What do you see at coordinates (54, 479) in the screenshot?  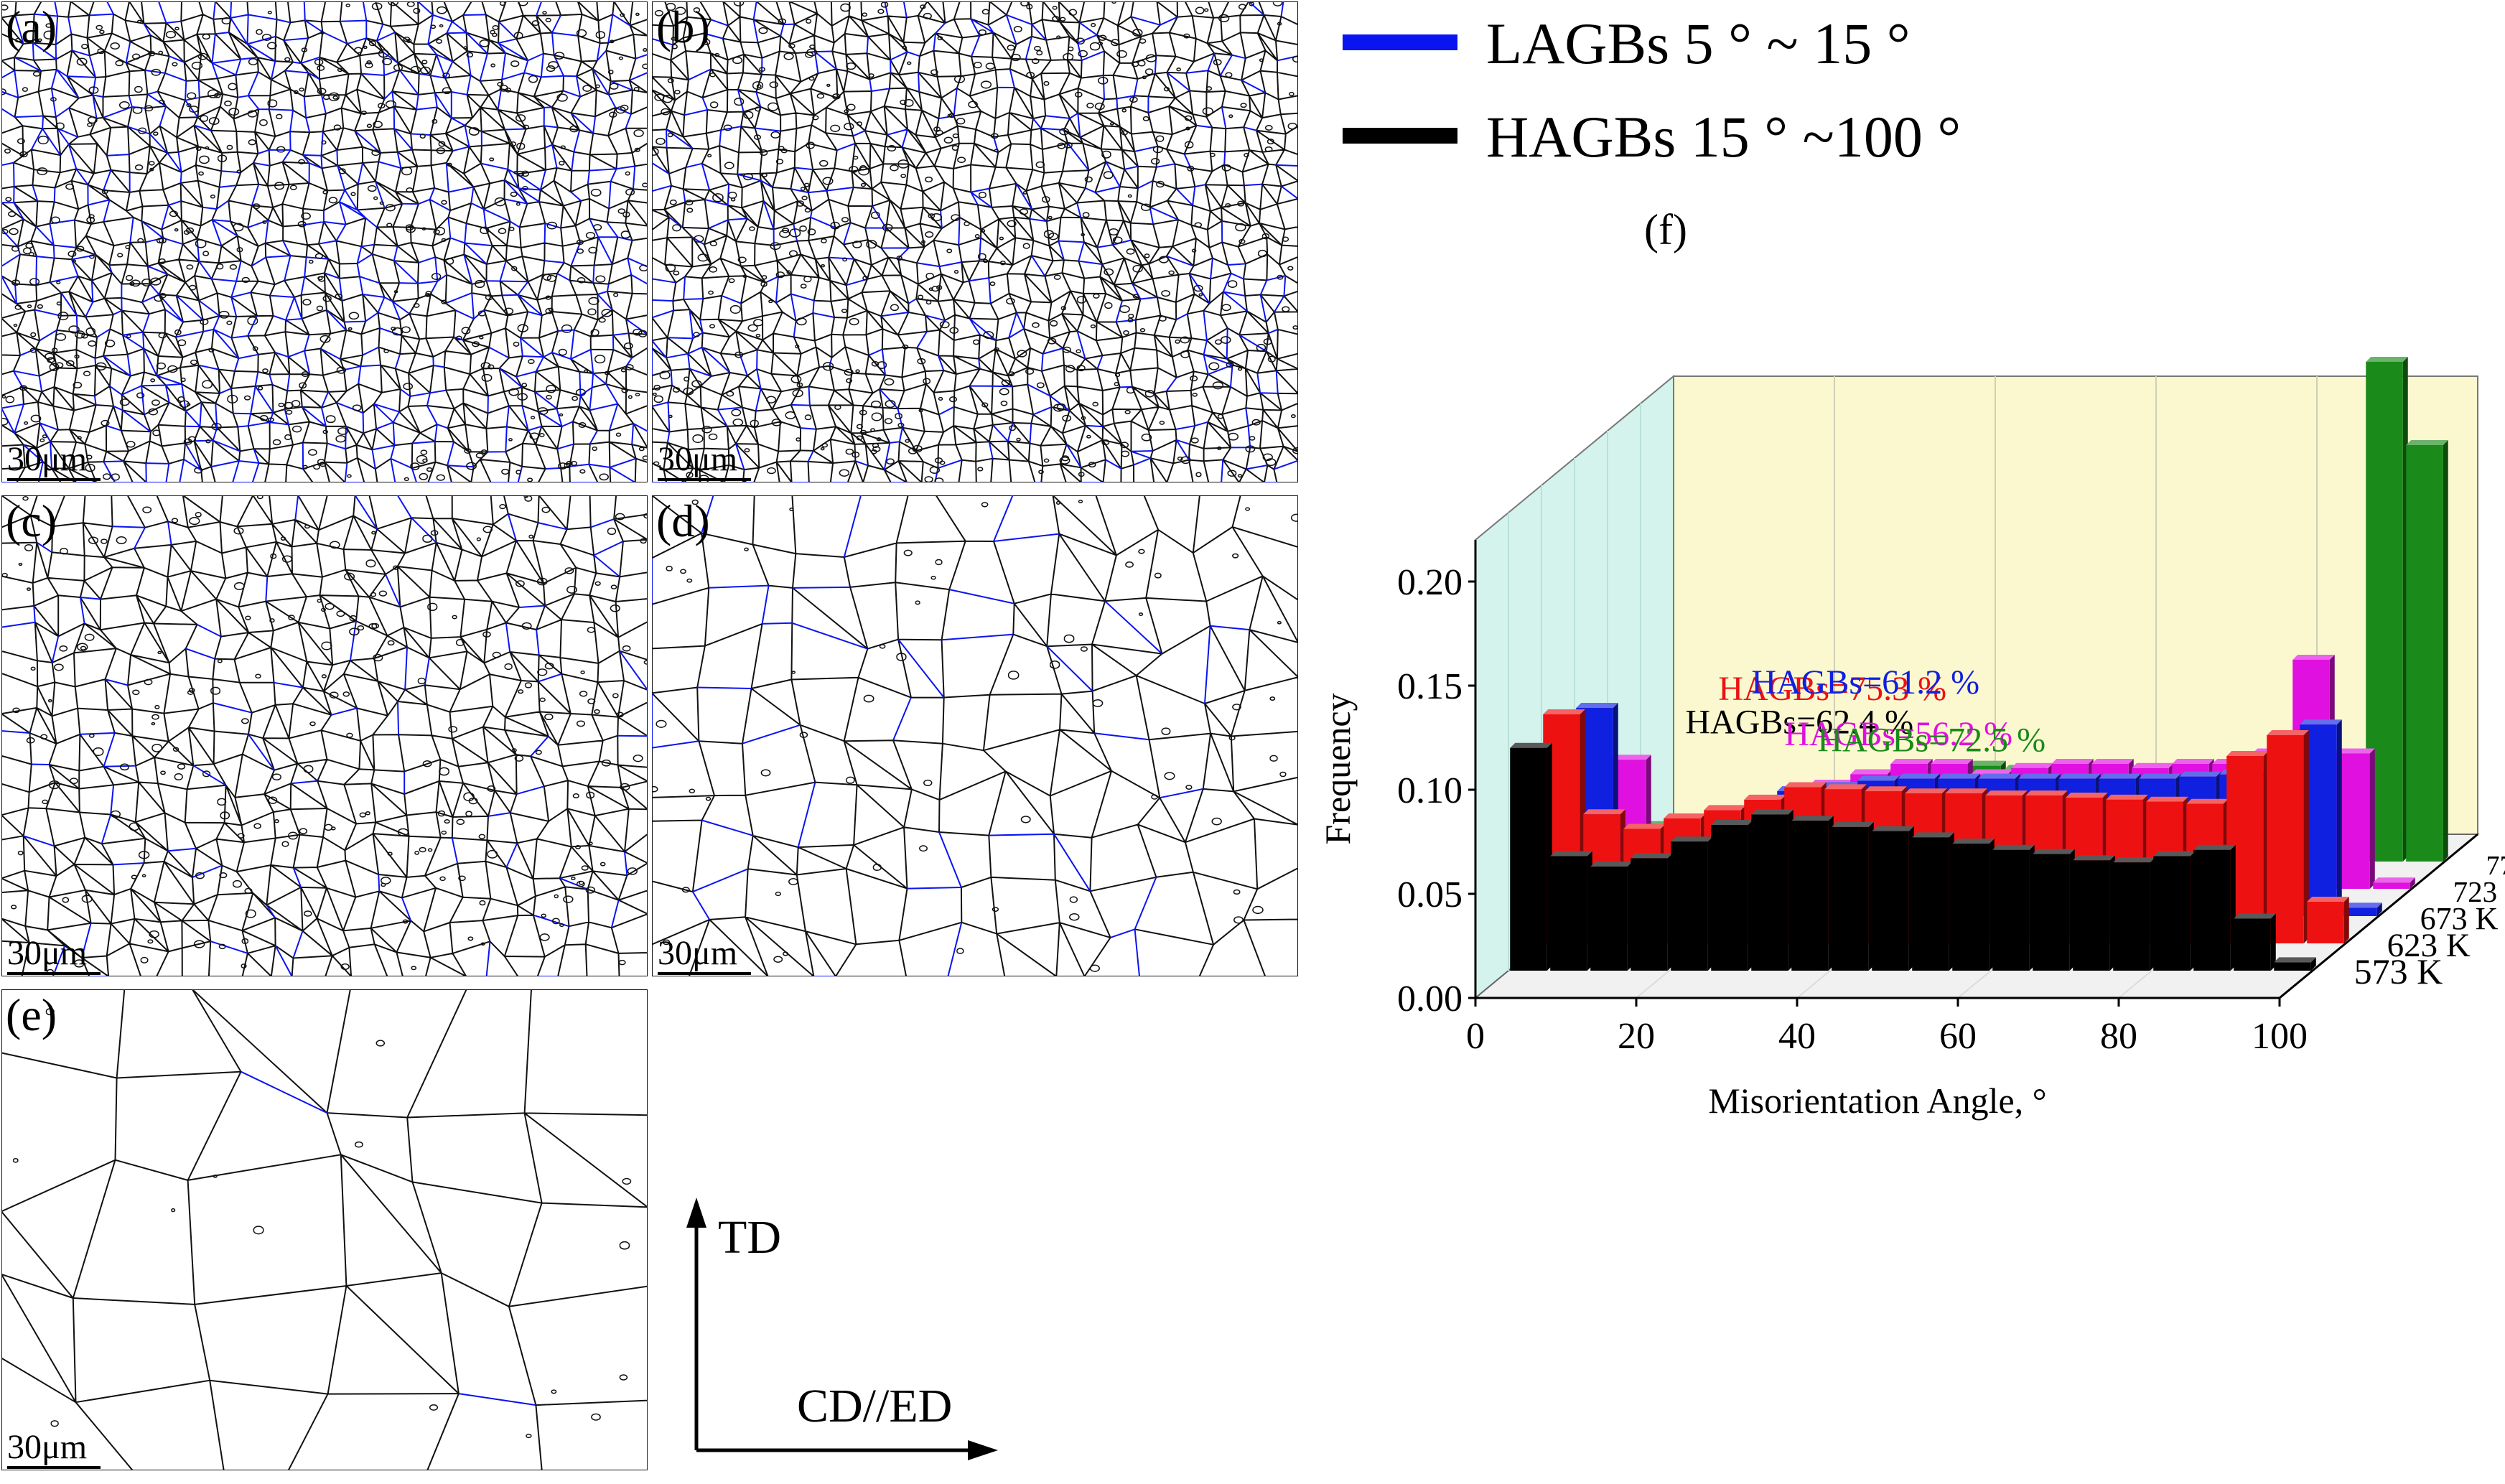 I see `scale-line-a` at bounding box center [54, 479].